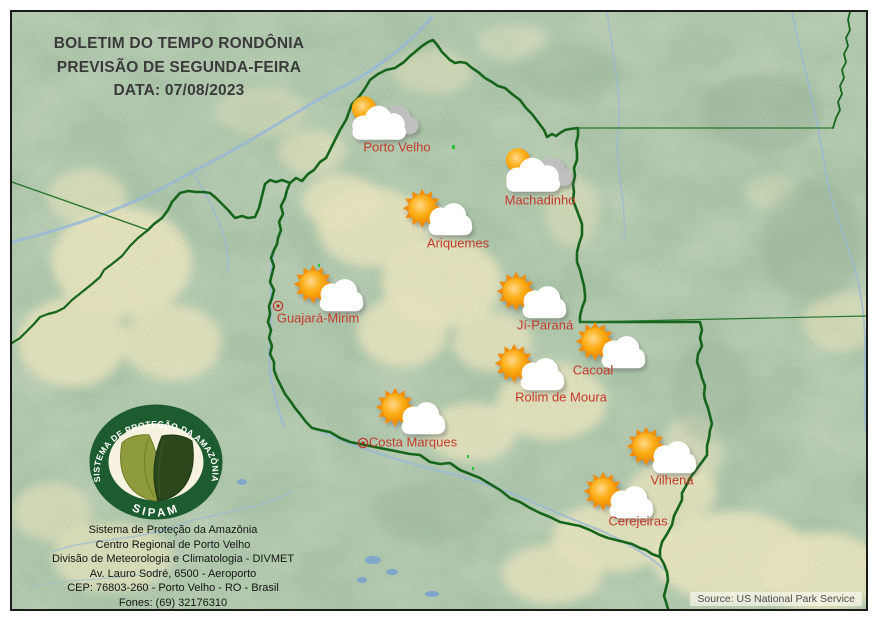 This screenshot has width=878, height=621. Describe the element at coordinates (545, 325) in the screenshot. I see `city-label: Jí-Paraná` at that location.